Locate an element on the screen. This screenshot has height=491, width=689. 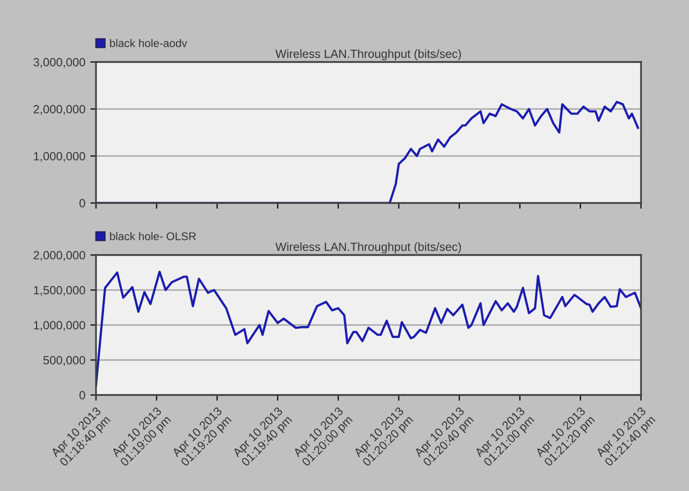
legend-label: black hole- OLSR is located at coordinates (153, 236).